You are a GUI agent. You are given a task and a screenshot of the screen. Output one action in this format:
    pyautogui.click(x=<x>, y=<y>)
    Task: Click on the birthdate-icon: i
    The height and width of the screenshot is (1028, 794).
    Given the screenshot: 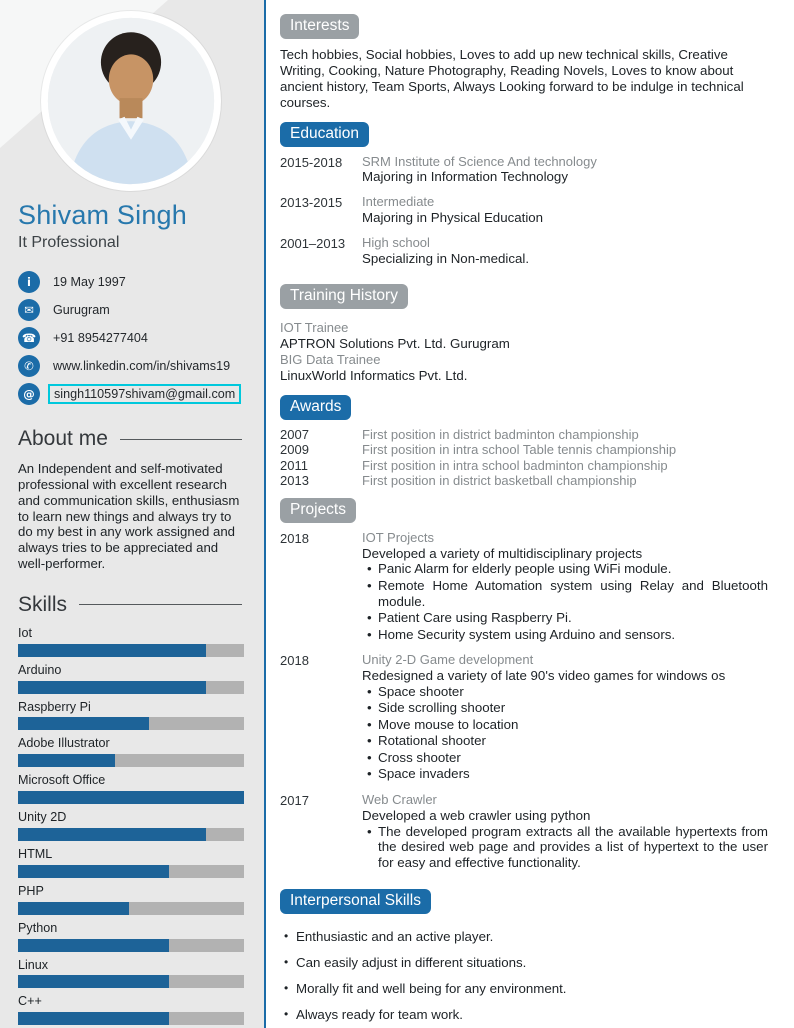 What is the action you would take?
    pyautogui.click(x=29, y=281)
    